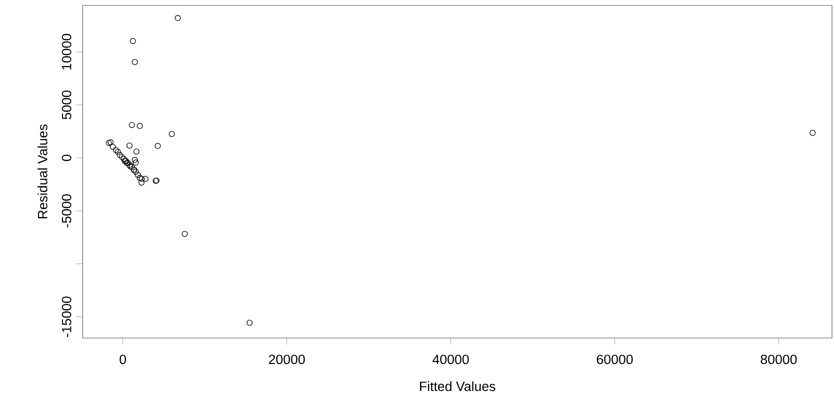 The image size is (834, 411). I want to click on y-tick-label: -5000, so click(67, 211).